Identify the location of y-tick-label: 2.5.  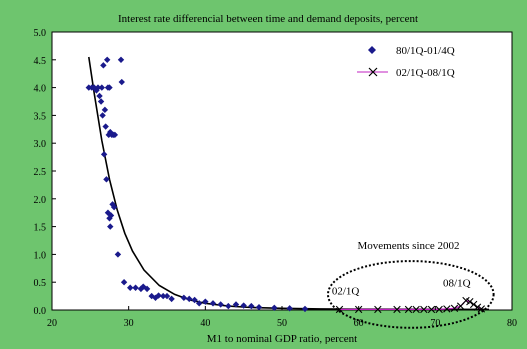
(40, 172).